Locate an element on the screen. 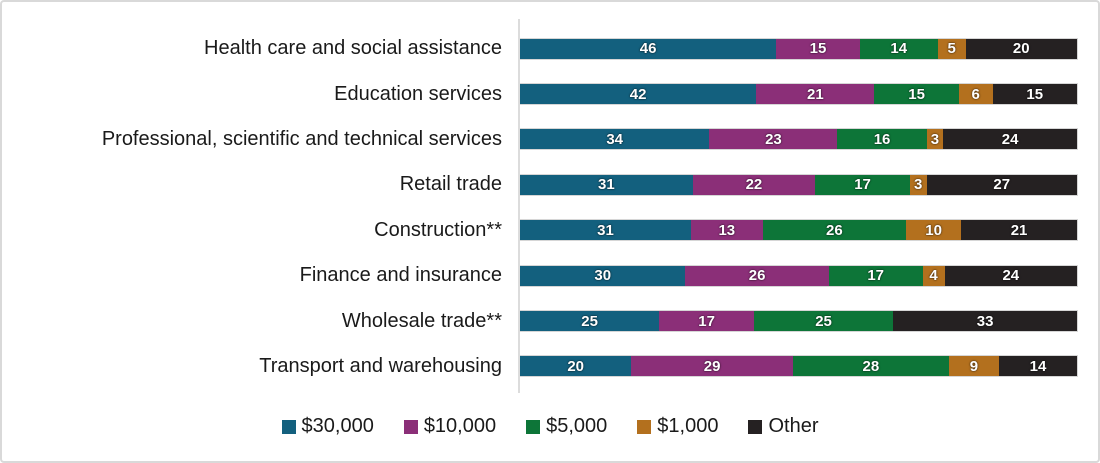 Image resolution: width=1100 pixels, height=463 pixels. legend-label: $5,000 is located at coordinates (577, 426).